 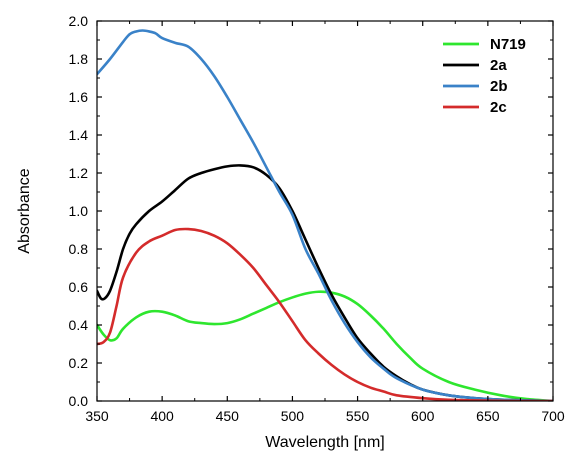 What do you see at coordinates (79, 401) in the screenshot?
I see `y-tick-label: 0.0` at bounding box center [79, 401].